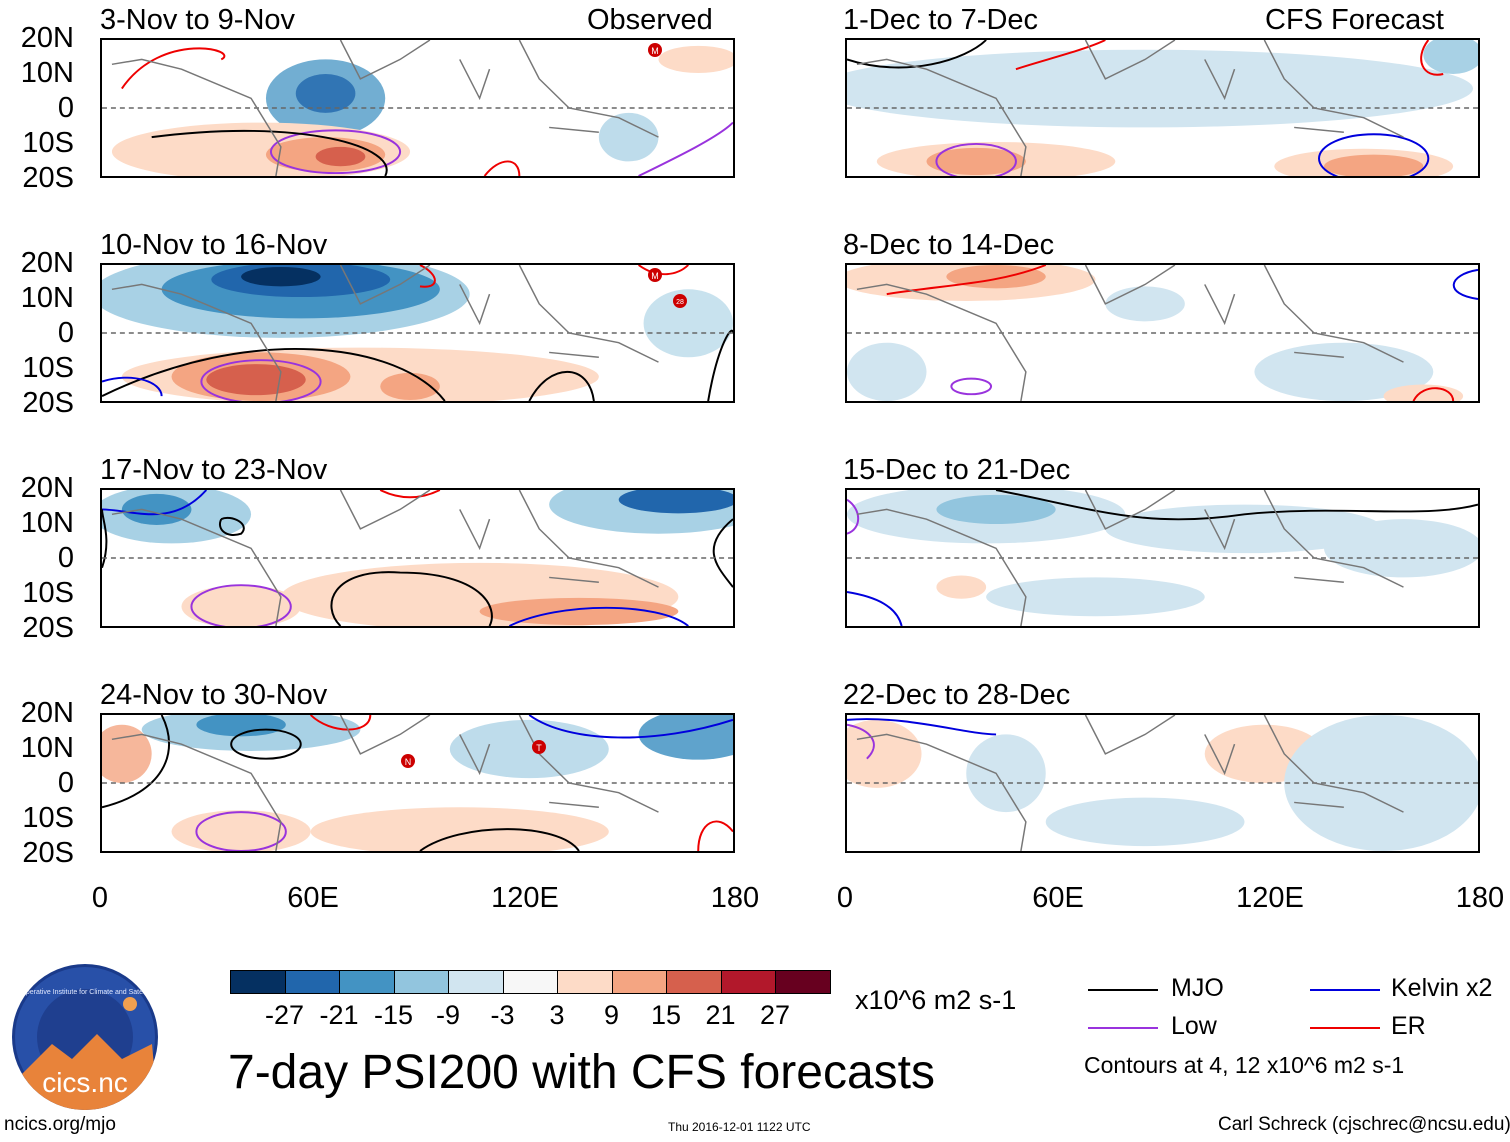 Image resolution: width=1510 pixels, height=1142 pixels. What do you see at coordinates (1123, 990) in the screenshot?
I see `legend-line-mjo` at bounding box center [1123, 990].